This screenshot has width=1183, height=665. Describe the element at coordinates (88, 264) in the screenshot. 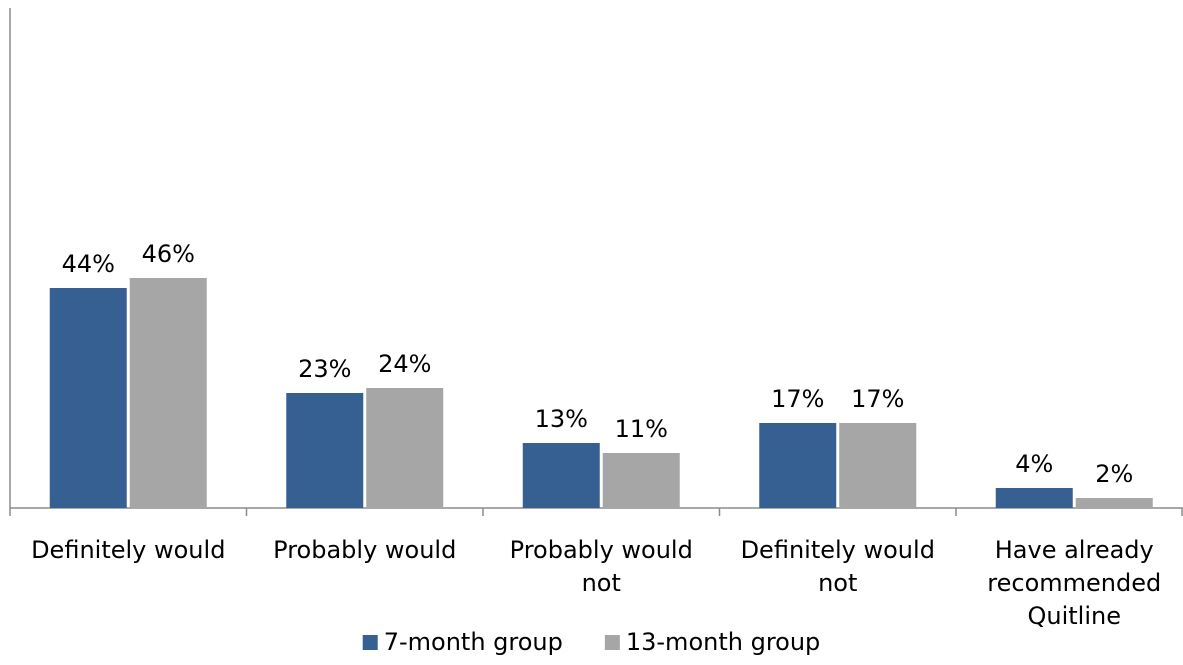

I see `data-label: 44%` at that location.